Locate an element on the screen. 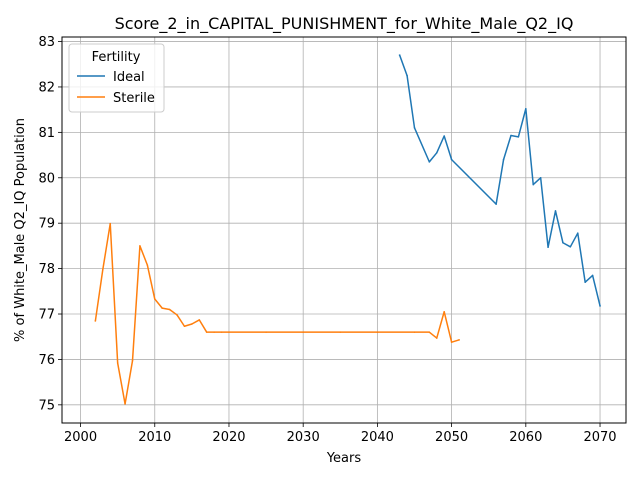  y-tick-label: 76 is located at coordinates (46, 360).